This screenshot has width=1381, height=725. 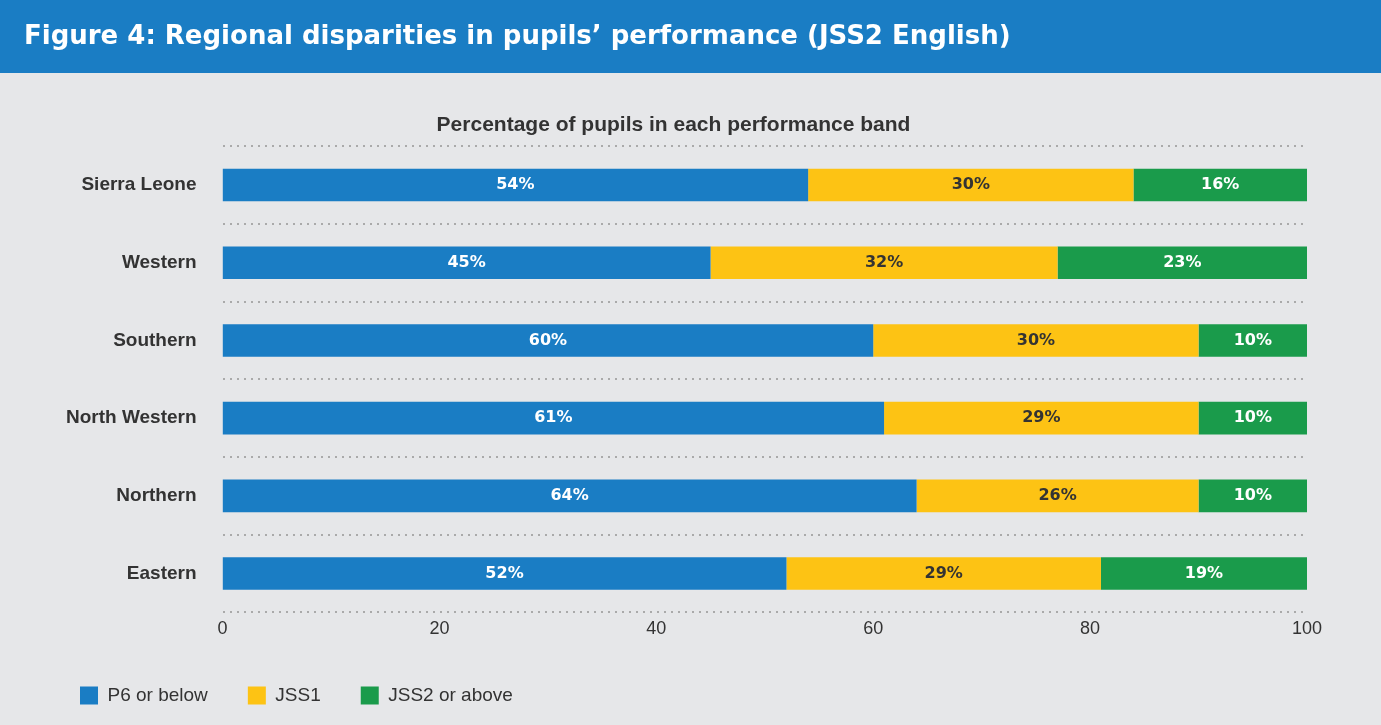 What do you see at coordinates (656, 628) in the screenshot?
I see `x-tick-label: 40` at bounding box center [656, 628].